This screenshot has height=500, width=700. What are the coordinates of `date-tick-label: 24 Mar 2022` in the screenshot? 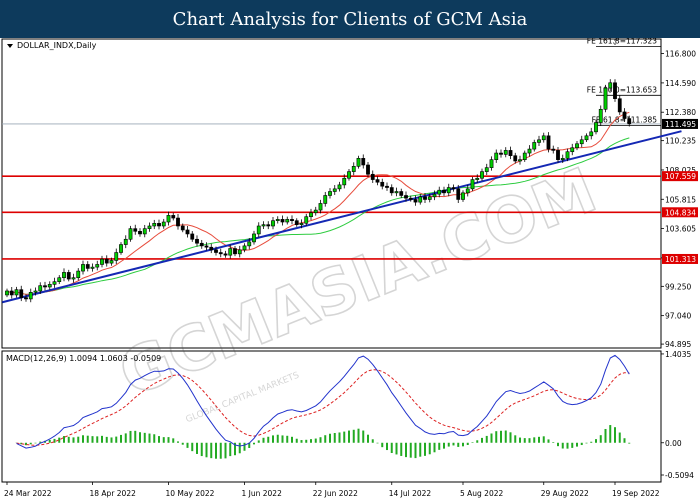 It's located at (28, 493).